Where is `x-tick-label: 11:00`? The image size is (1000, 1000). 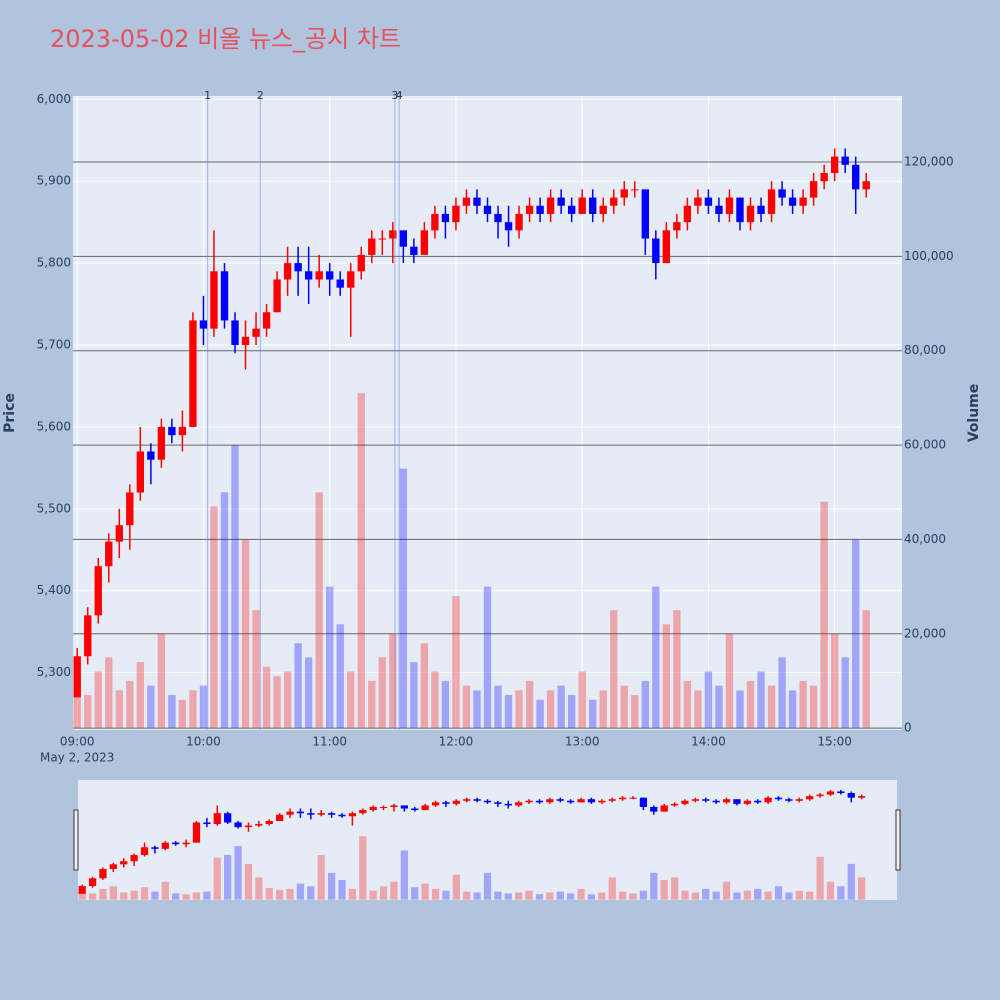 x-tick-label: 11:00 is located at coordinates (329, 742).